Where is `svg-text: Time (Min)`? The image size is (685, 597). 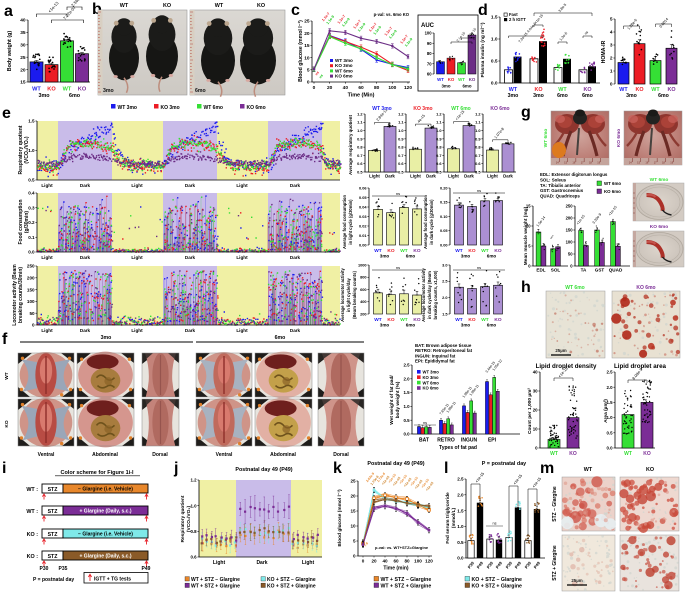
svg-text: Time (Min) is located at coordinates (361, 96).